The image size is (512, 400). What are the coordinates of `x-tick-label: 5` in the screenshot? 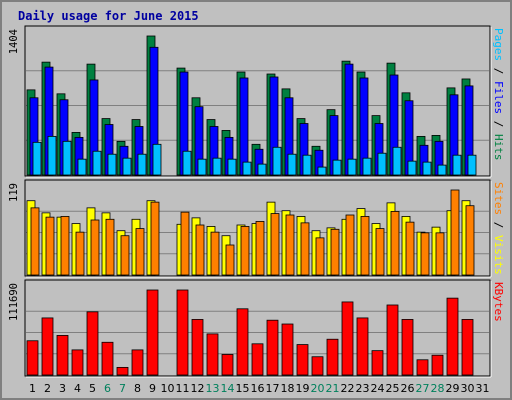 It's located at (92, 388).